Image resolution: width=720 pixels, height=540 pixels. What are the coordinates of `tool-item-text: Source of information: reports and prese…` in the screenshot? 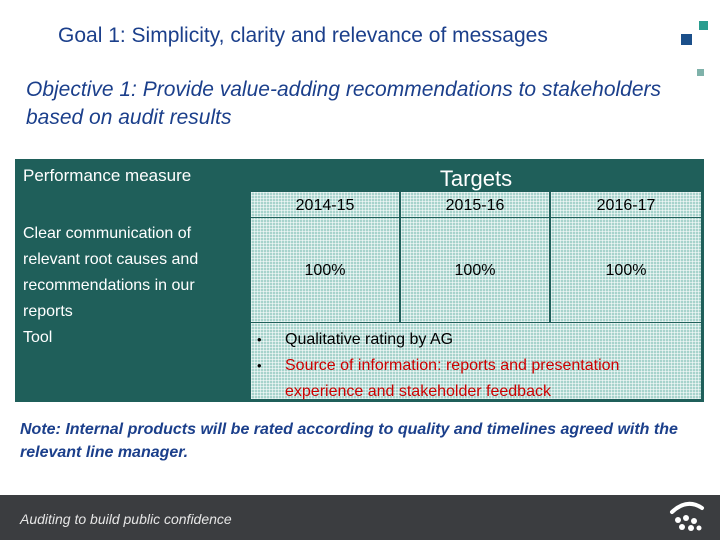 It's located at (452, 378).